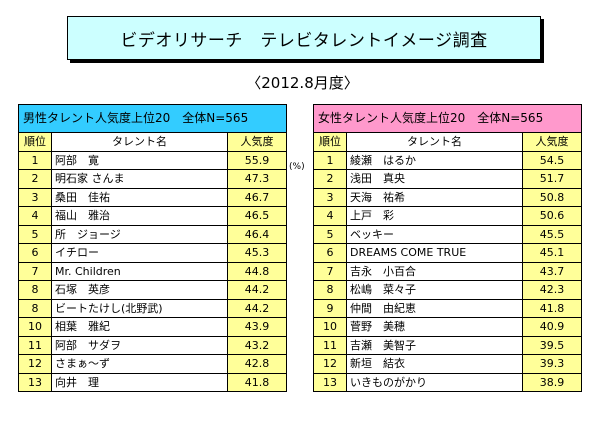 This screenshot has width=605, height=426. What do you see at coordinates (552, 197) in the screenshot?
I see `score-cell: 50.8` at bounding box center [552, 197].